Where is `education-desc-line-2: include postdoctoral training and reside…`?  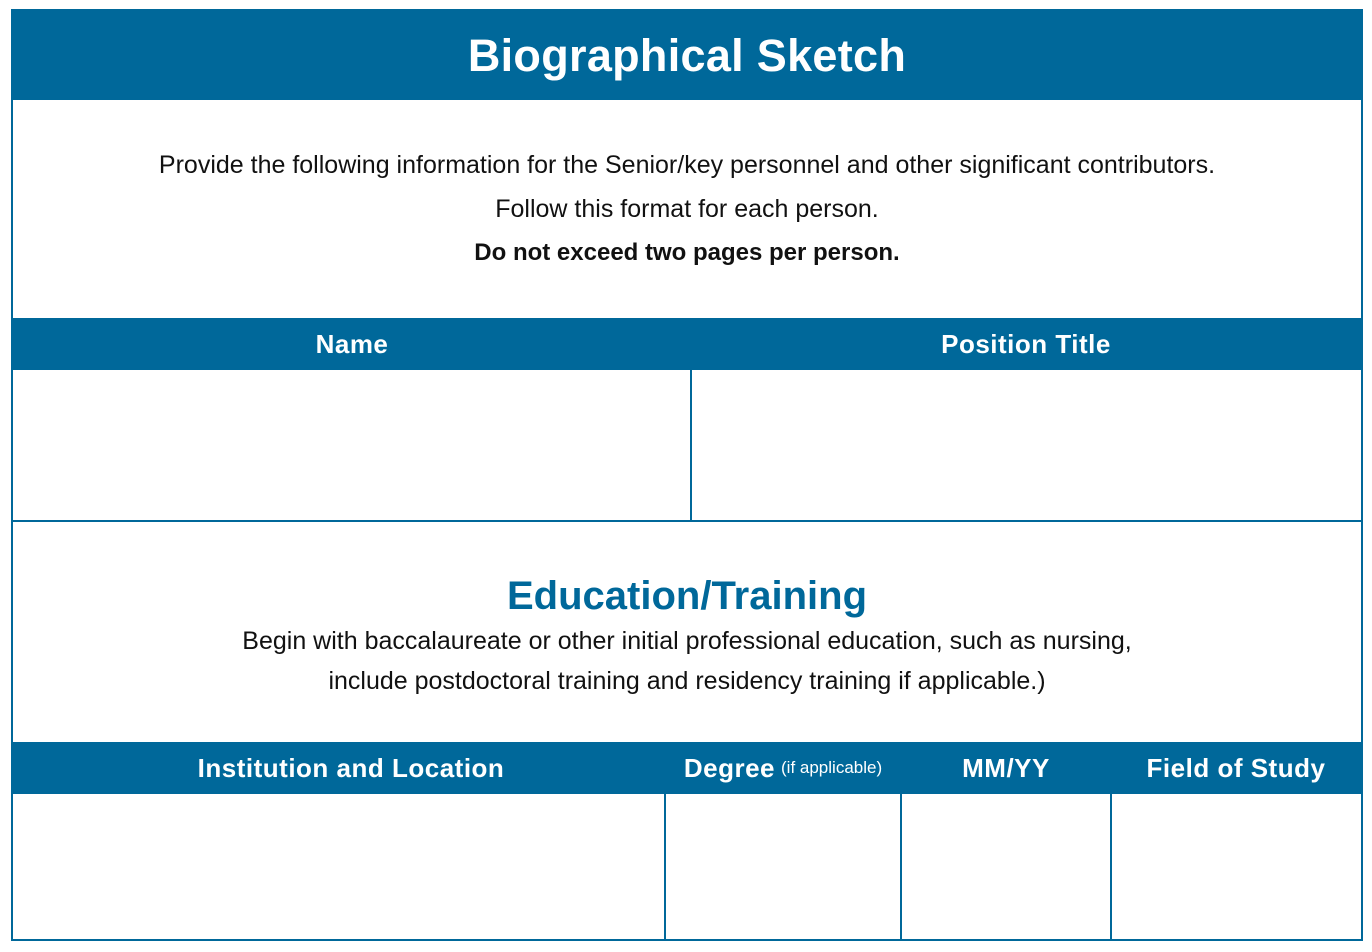 education-desc-line-2: include postdoctoral training and reside… is located at coordinates (687, 681).